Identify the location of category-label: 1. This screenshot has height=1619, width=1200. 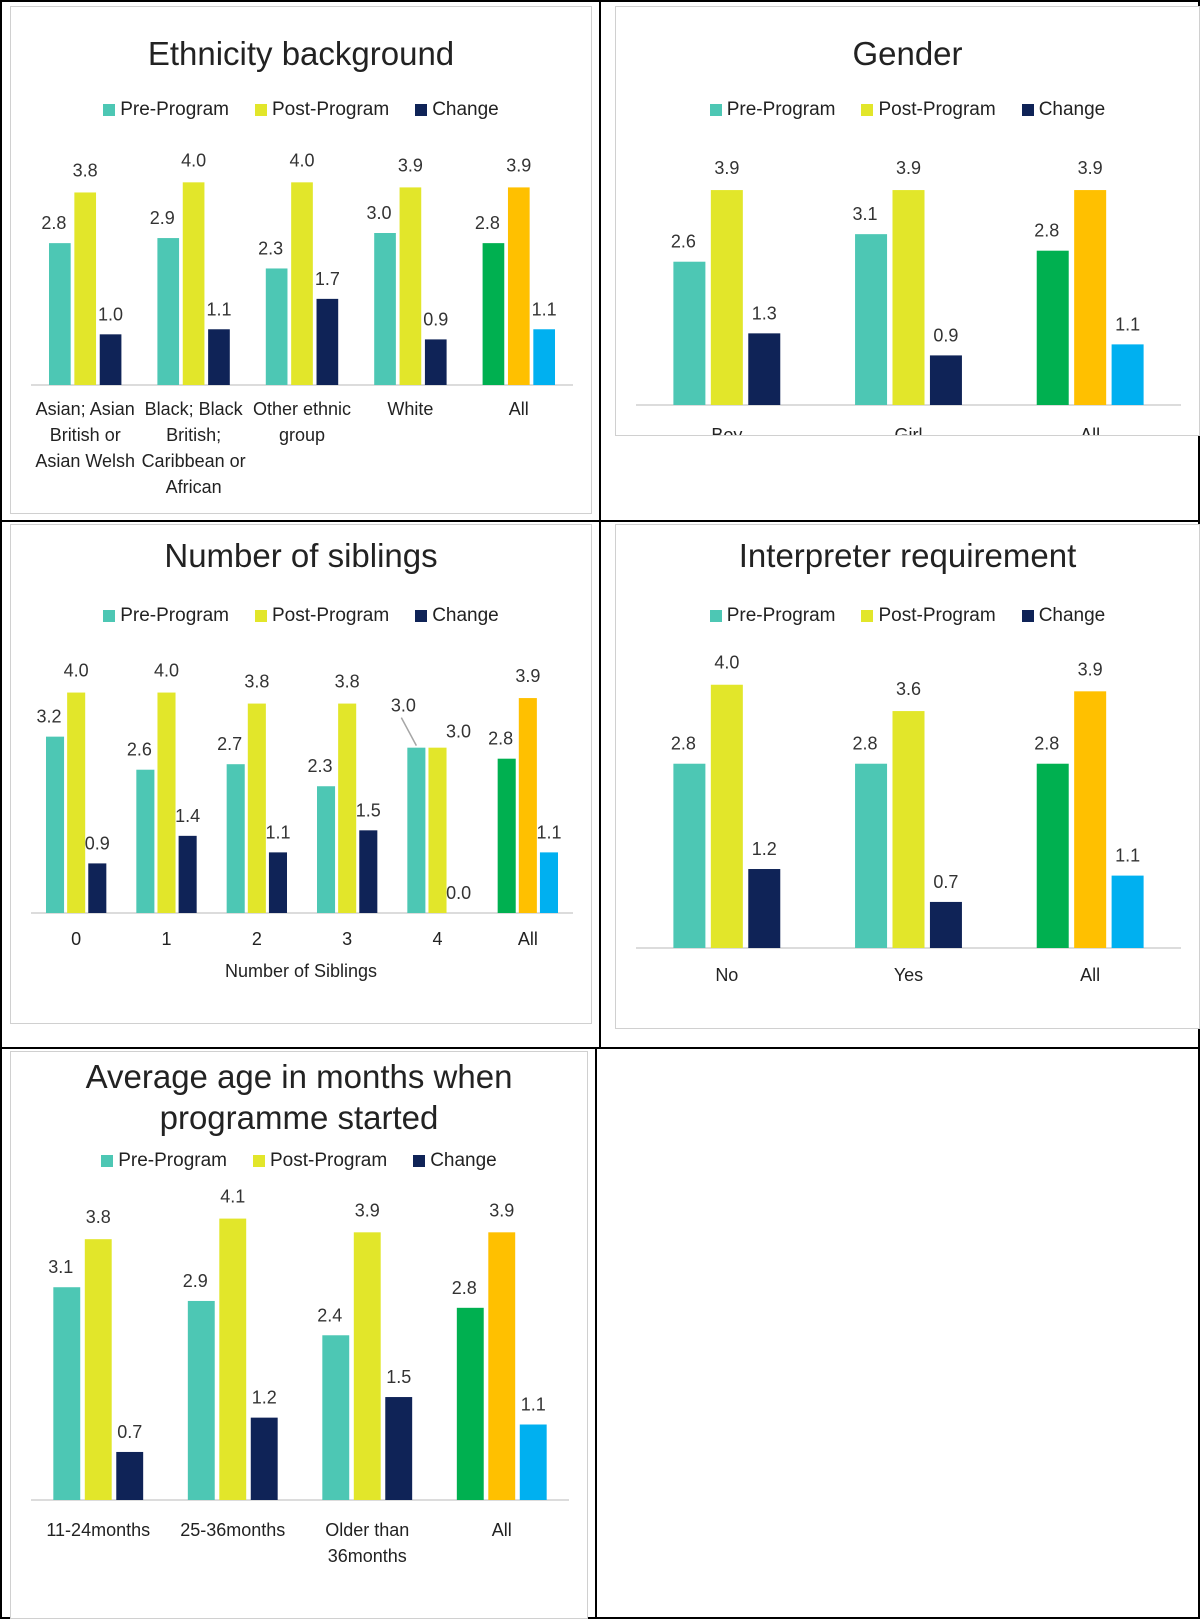
(166, 939).